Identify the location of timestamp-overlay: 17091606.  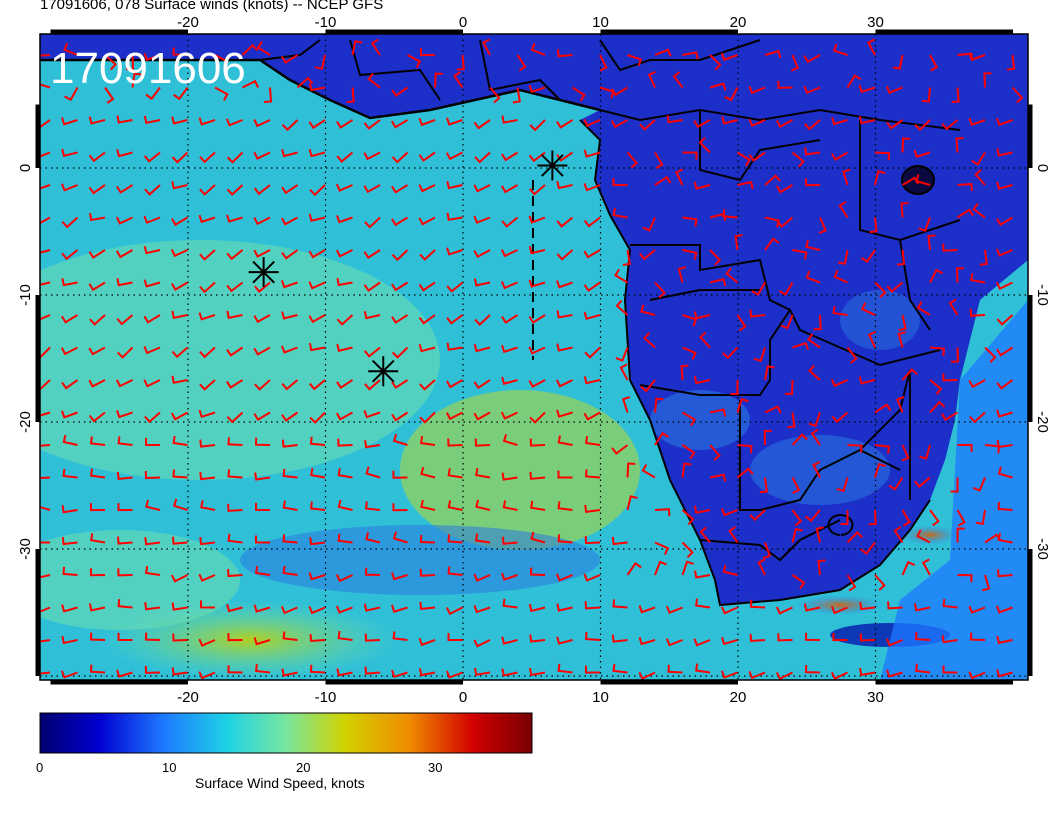
(148, 68).